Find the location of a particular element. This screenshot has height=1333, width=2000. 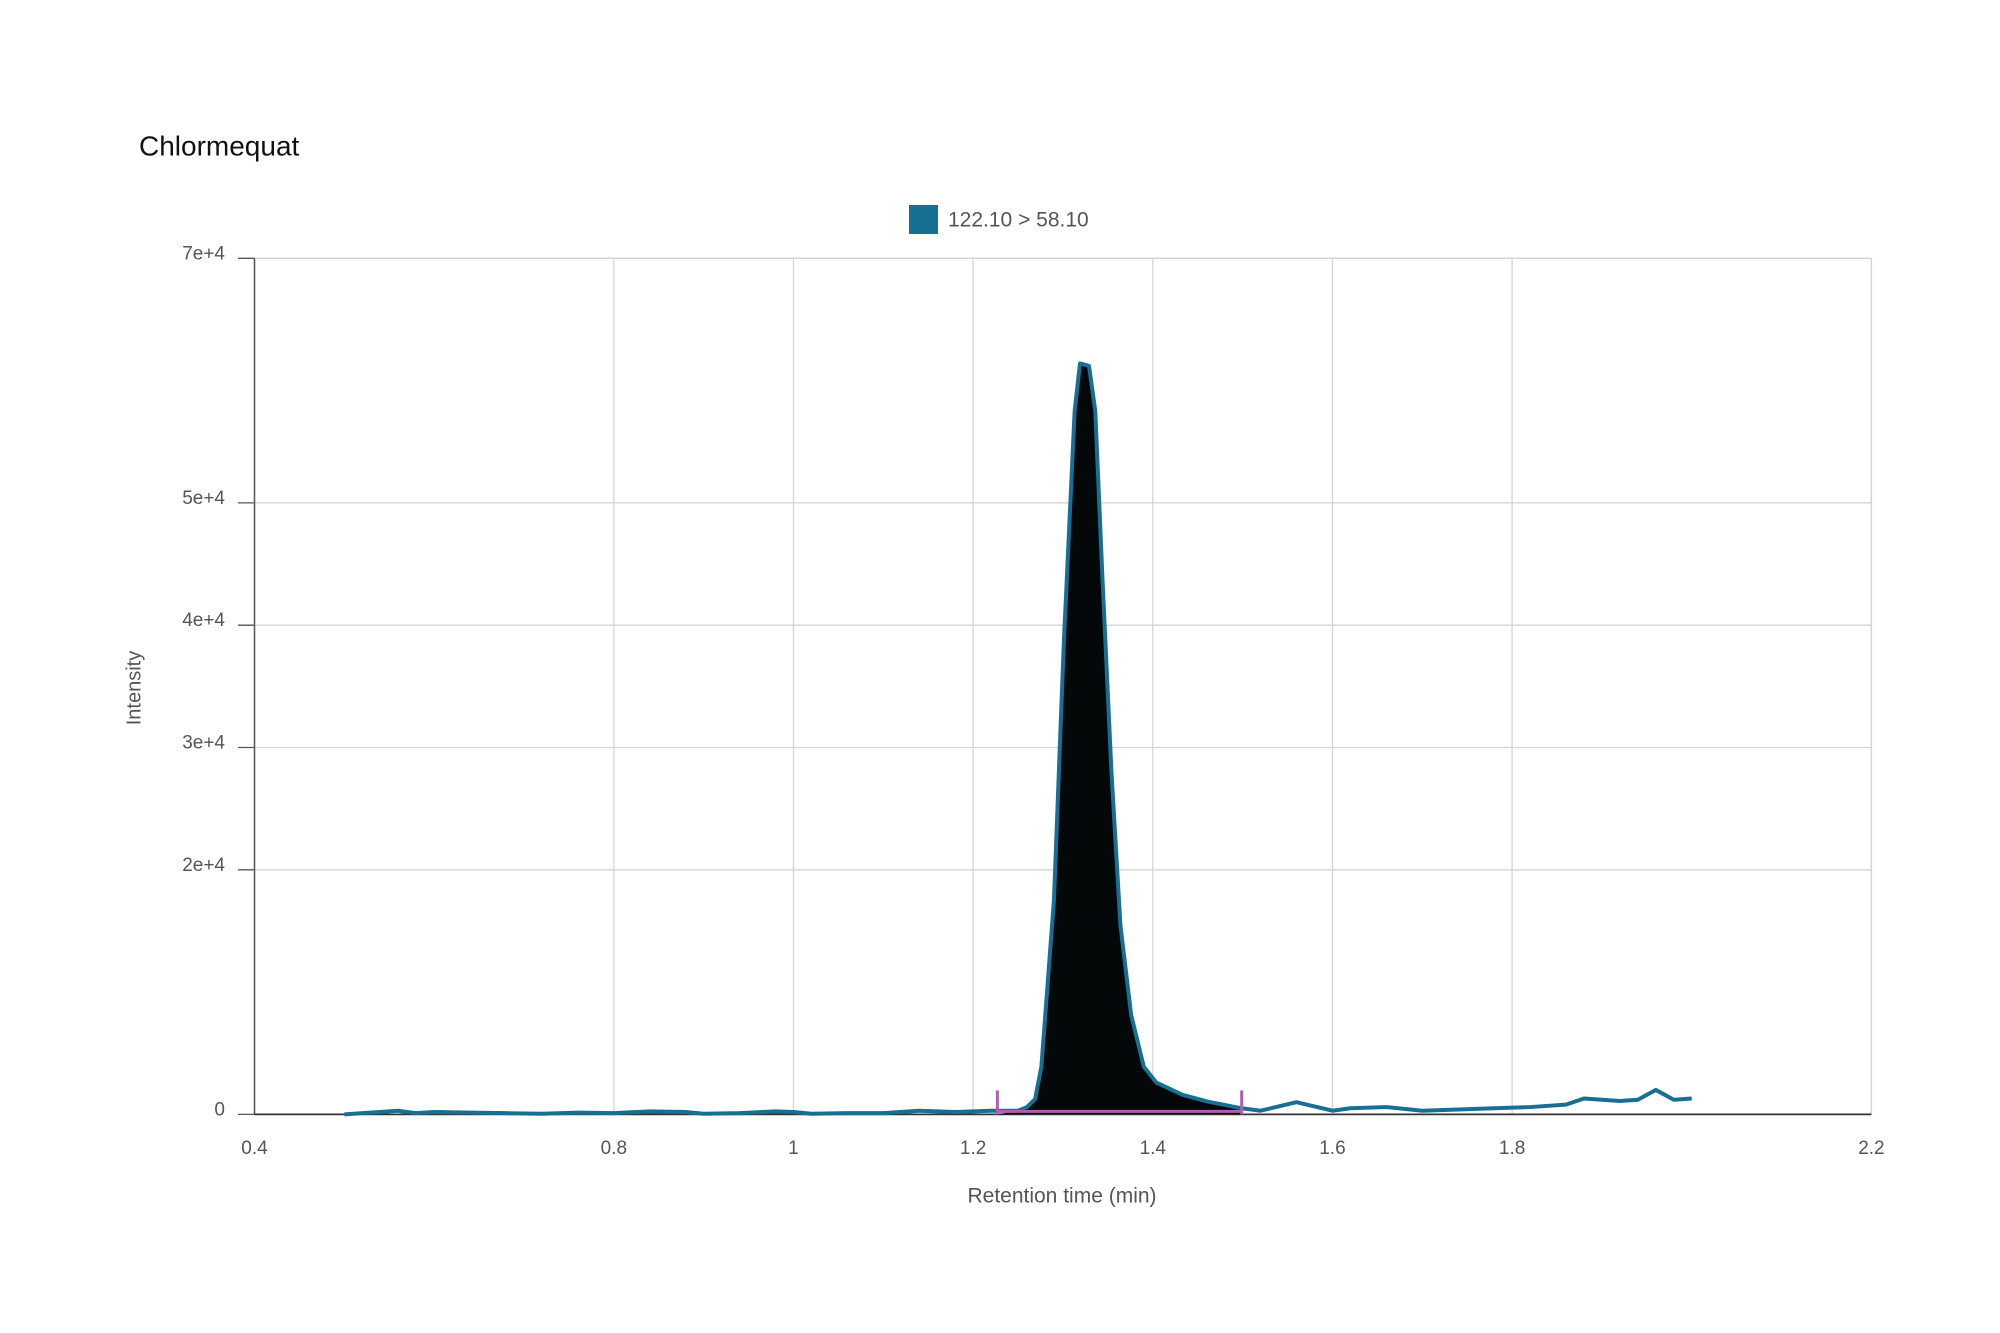

x-tick-label: 1.8 is located at coordinates (1512, 1148).